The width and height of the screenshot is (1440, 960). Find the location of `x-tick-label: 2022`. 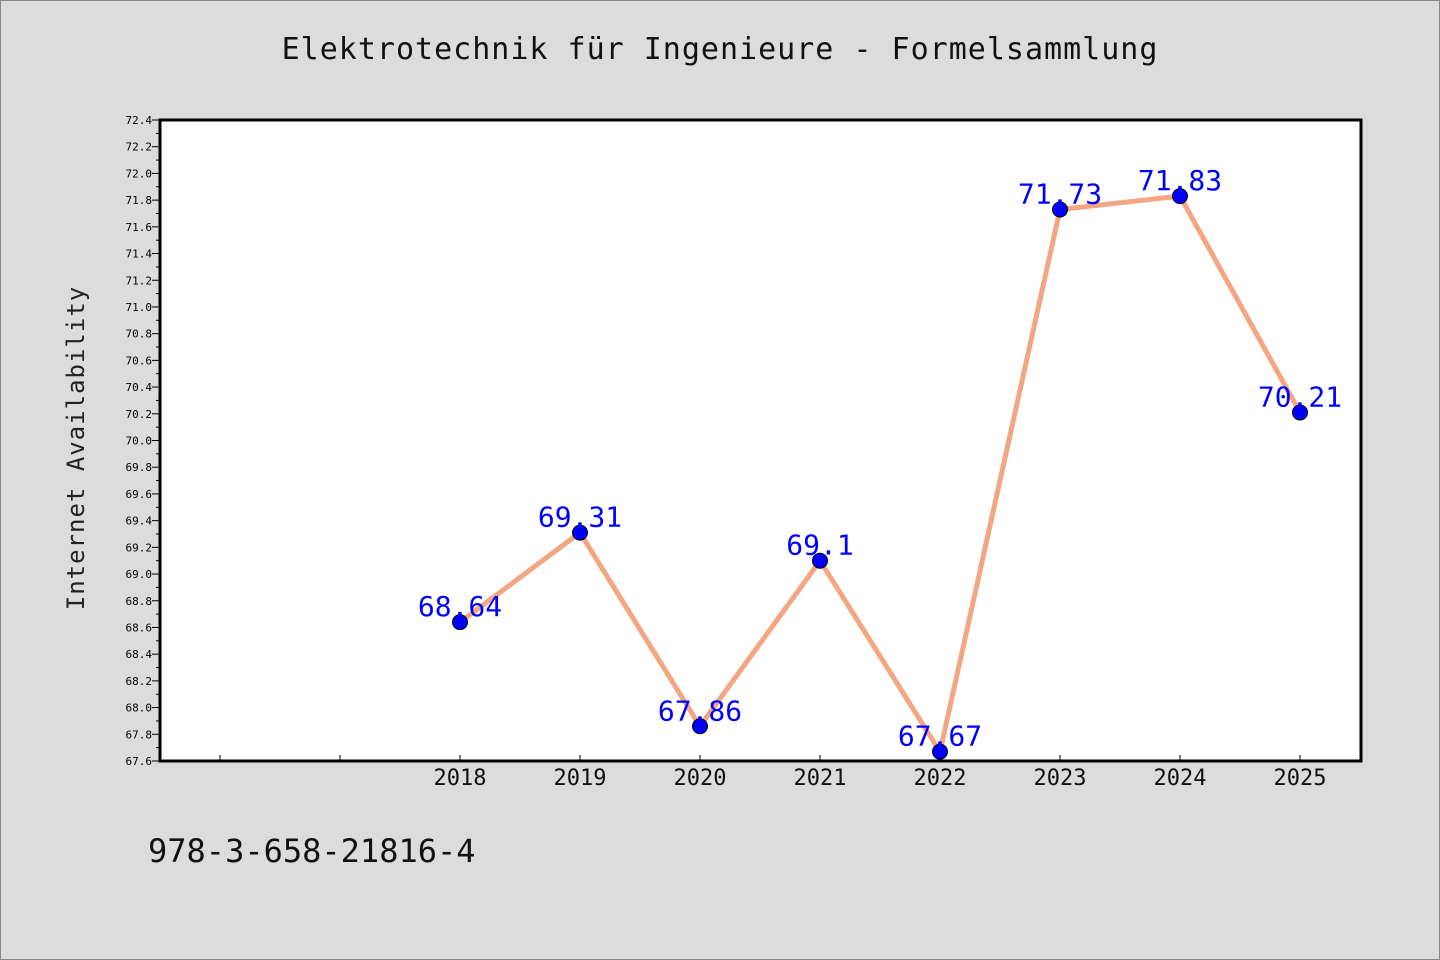

x-tick-label: 2022 is located at coordinates (940, 778).